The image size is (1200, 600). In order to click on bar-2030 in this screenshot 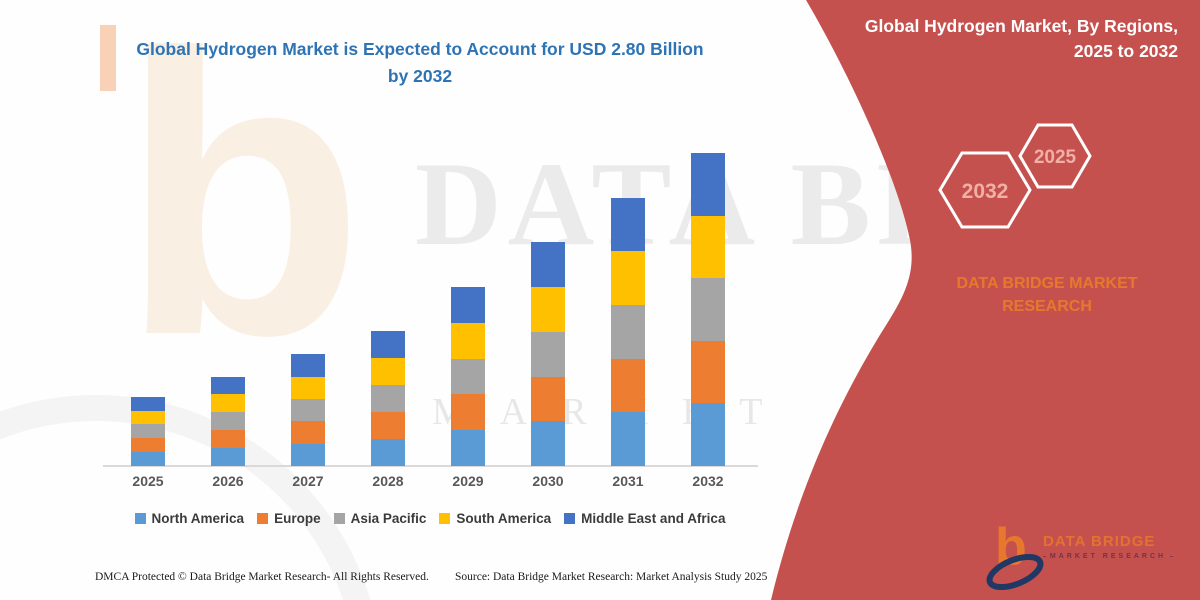, I will do `click(548, 354)`.